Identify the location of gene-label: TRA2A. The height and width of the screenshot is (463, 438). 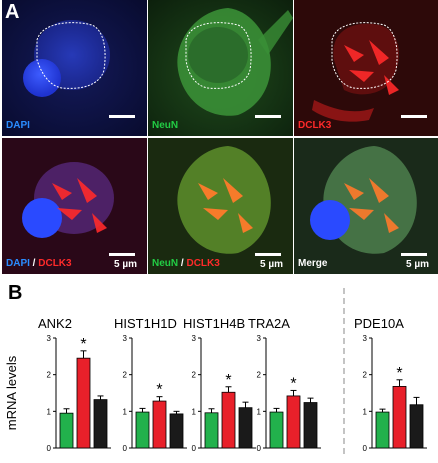
(269, 323).